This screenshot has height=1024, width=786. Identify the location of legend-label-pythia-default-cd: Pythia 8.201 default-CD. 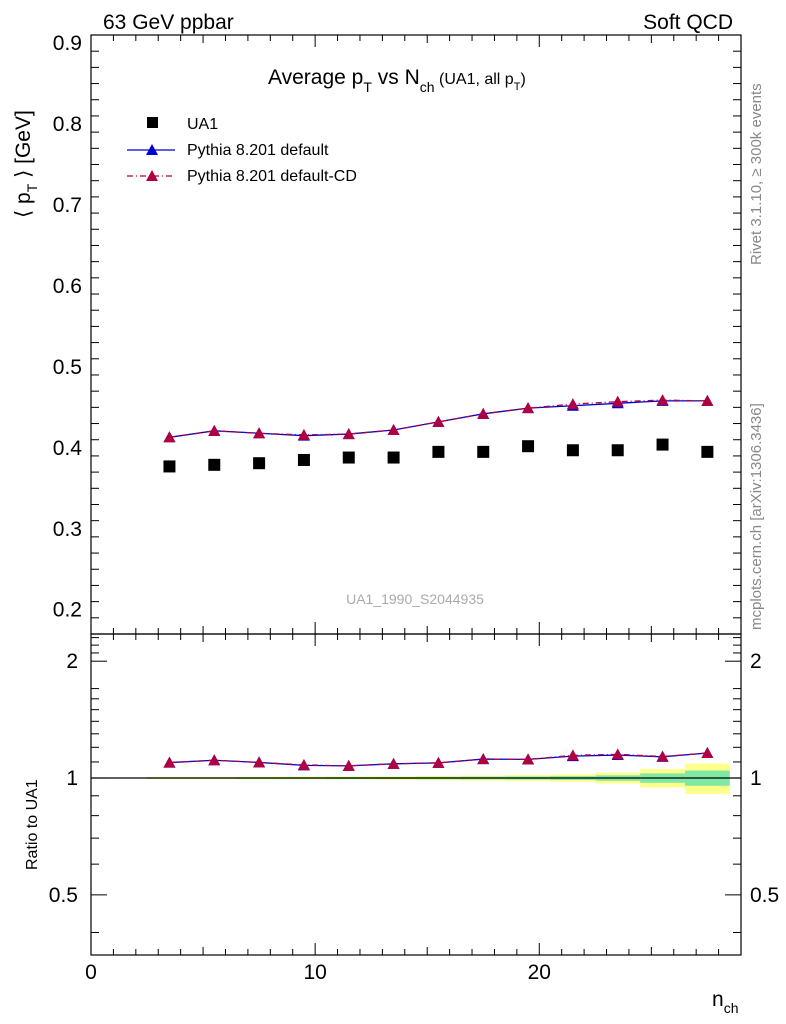
(272, 176).